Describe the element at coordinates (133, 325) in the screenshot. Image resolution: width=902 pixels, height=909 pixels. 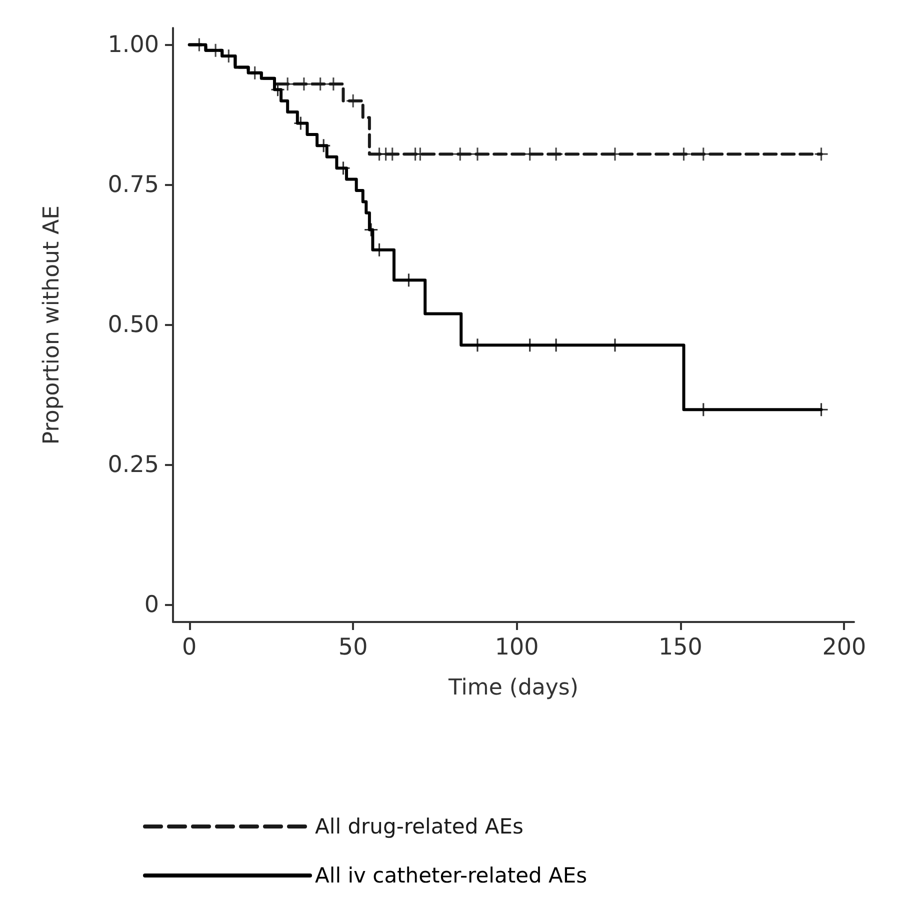
I see `y-tick-label: 0.50` at that location.